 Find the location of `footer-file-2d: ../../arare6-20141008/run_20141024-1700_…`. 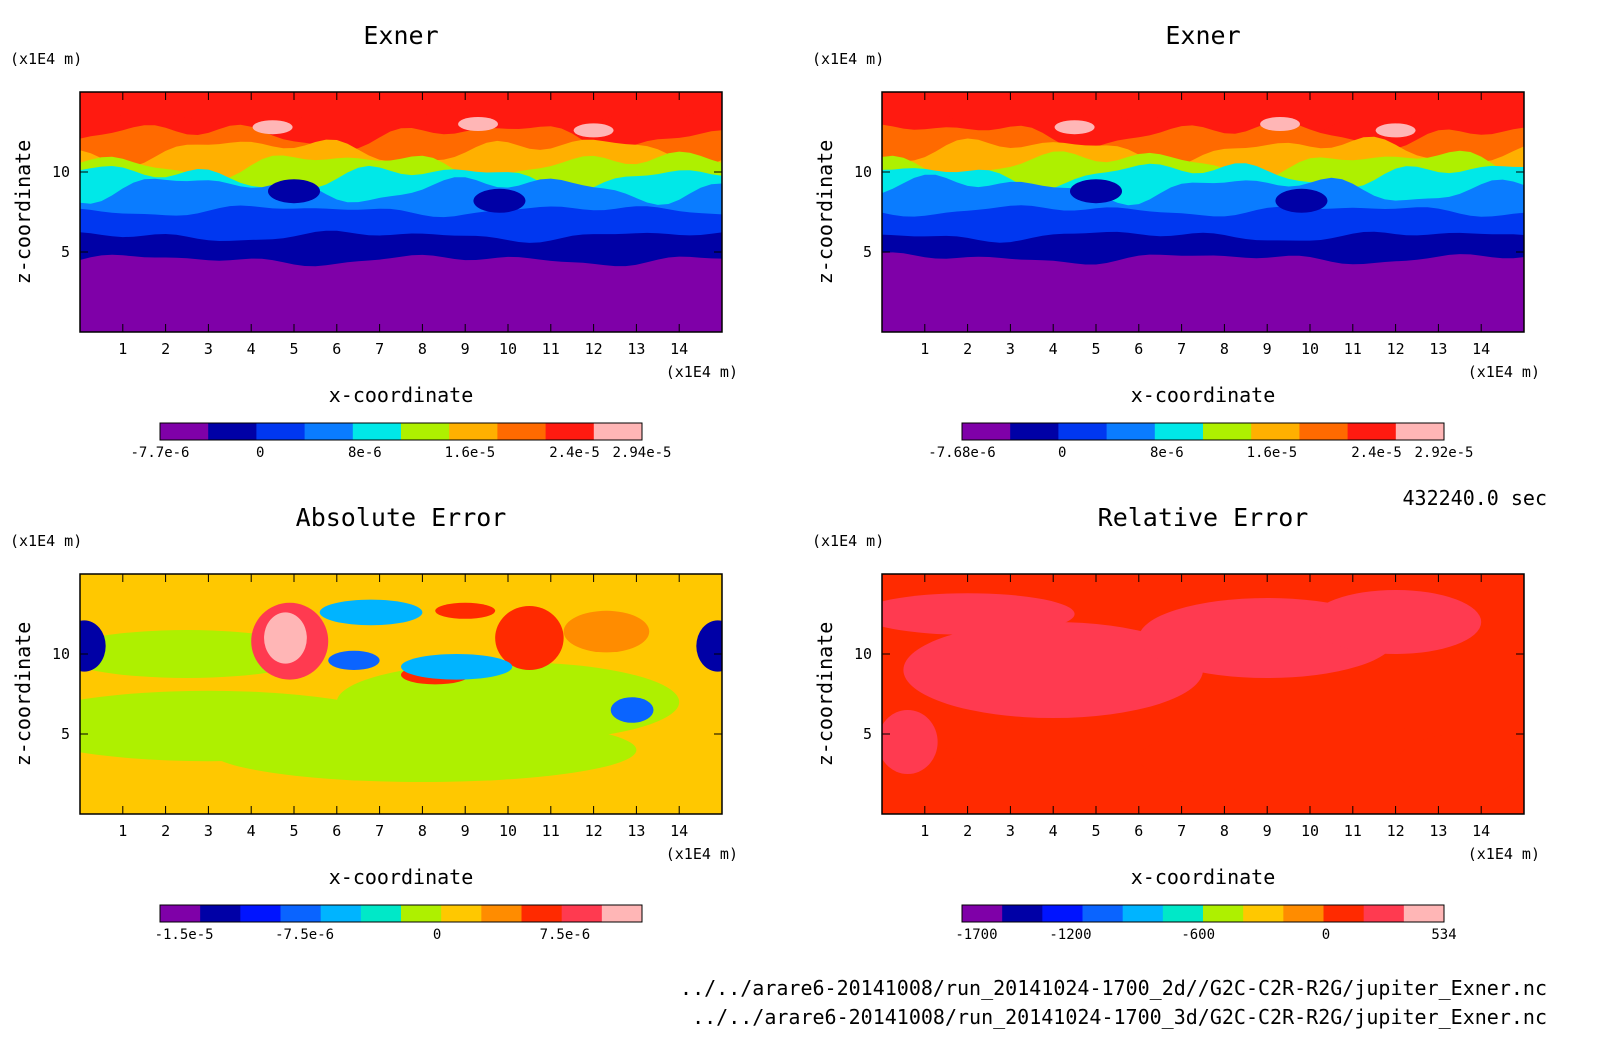

footer-file-2d: ../../arare6-20141008/run_20141024-1700_… is located at coordinates (1113, 988).